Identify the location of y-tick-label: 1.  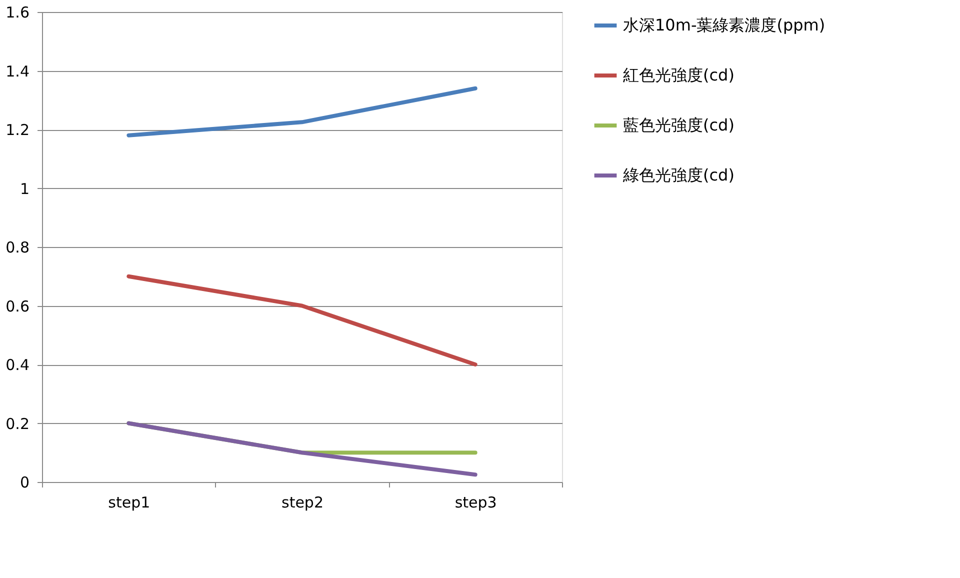
(25, 189).